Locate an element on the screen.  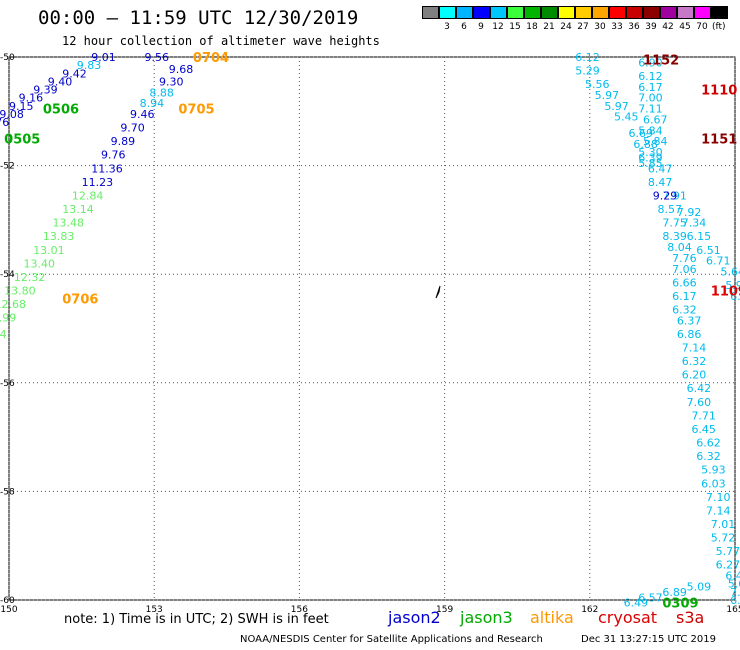
legend-label: 45 is located at coordinates (685, 27).